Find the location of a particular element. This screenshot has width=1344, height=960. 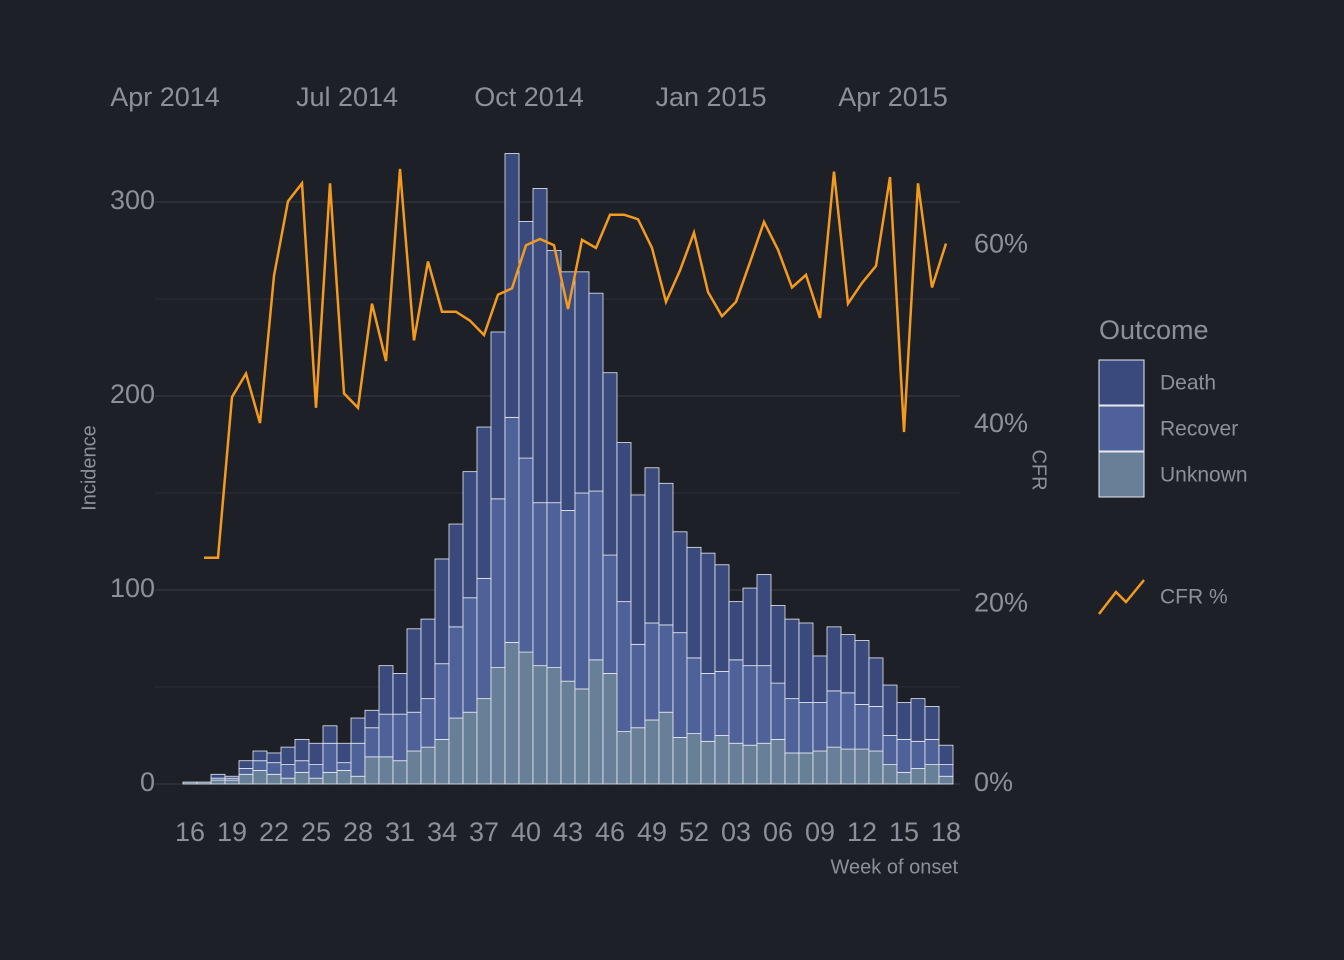

x-tick-label: 40 is located at coordinates (526, 832).